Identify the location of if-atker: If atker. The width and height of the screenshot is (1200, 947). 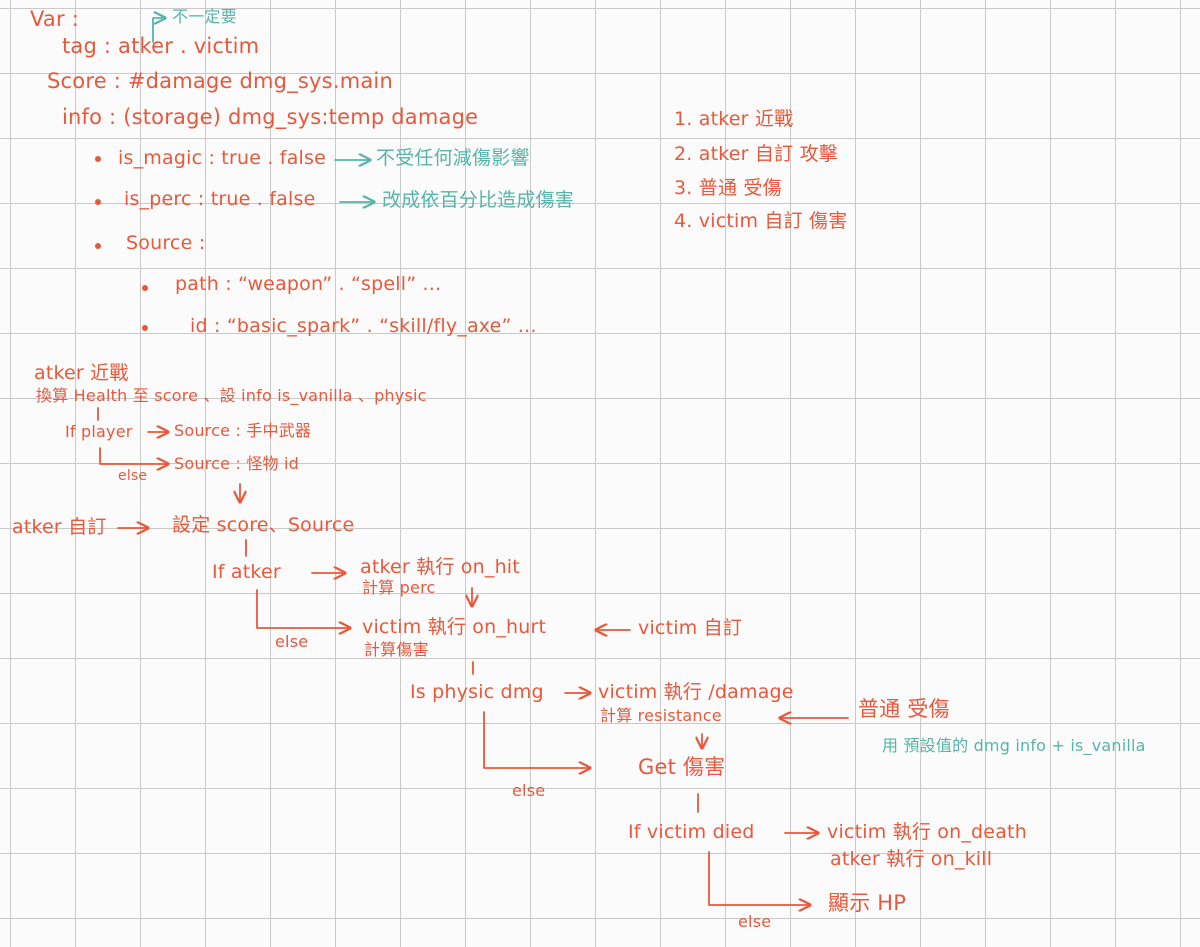
(246, 572).